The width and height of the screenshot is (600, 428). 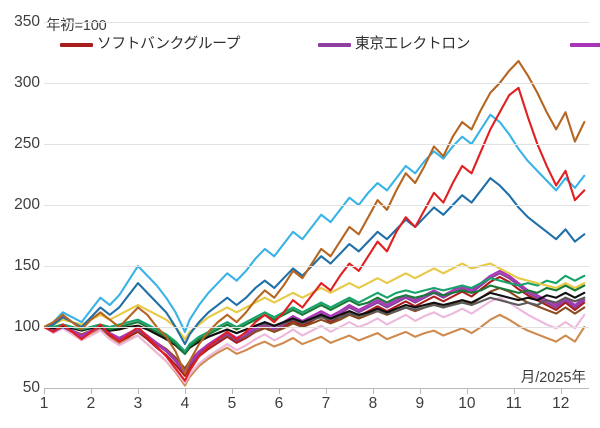 I want to click on legend-item: ソフトバンクグループ, so click(x=189, y=44).